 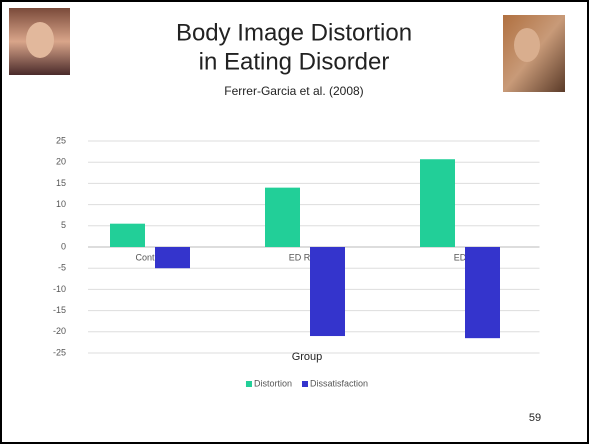 What do you see at coordinates (63, 225) in the screenshot?
I see `y-tick-label: 5` at bounding box center [63, 225].